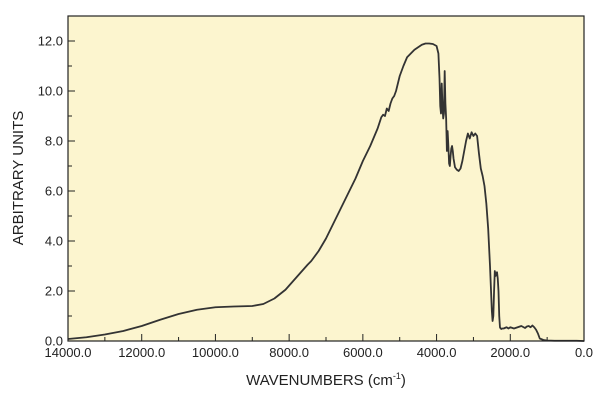 This screenshot has width=600, height=402. I want to click on y-tick-label: 2.0, so click(54, 291).